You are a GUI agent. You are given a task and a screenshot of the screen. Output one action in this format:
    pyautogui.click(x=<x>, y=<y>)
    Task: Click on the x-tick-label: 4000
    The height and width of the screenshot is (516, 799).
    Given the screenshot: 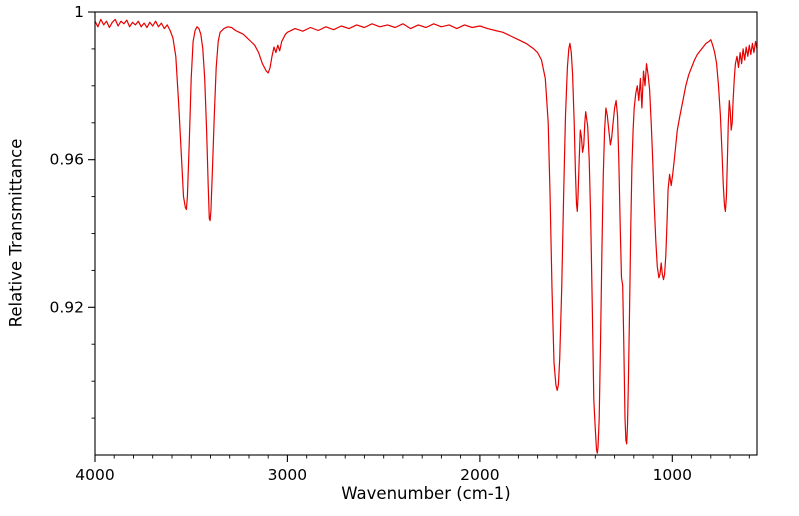 What is the action you would take?
    pyautogui.click(x=94, y=475)
    